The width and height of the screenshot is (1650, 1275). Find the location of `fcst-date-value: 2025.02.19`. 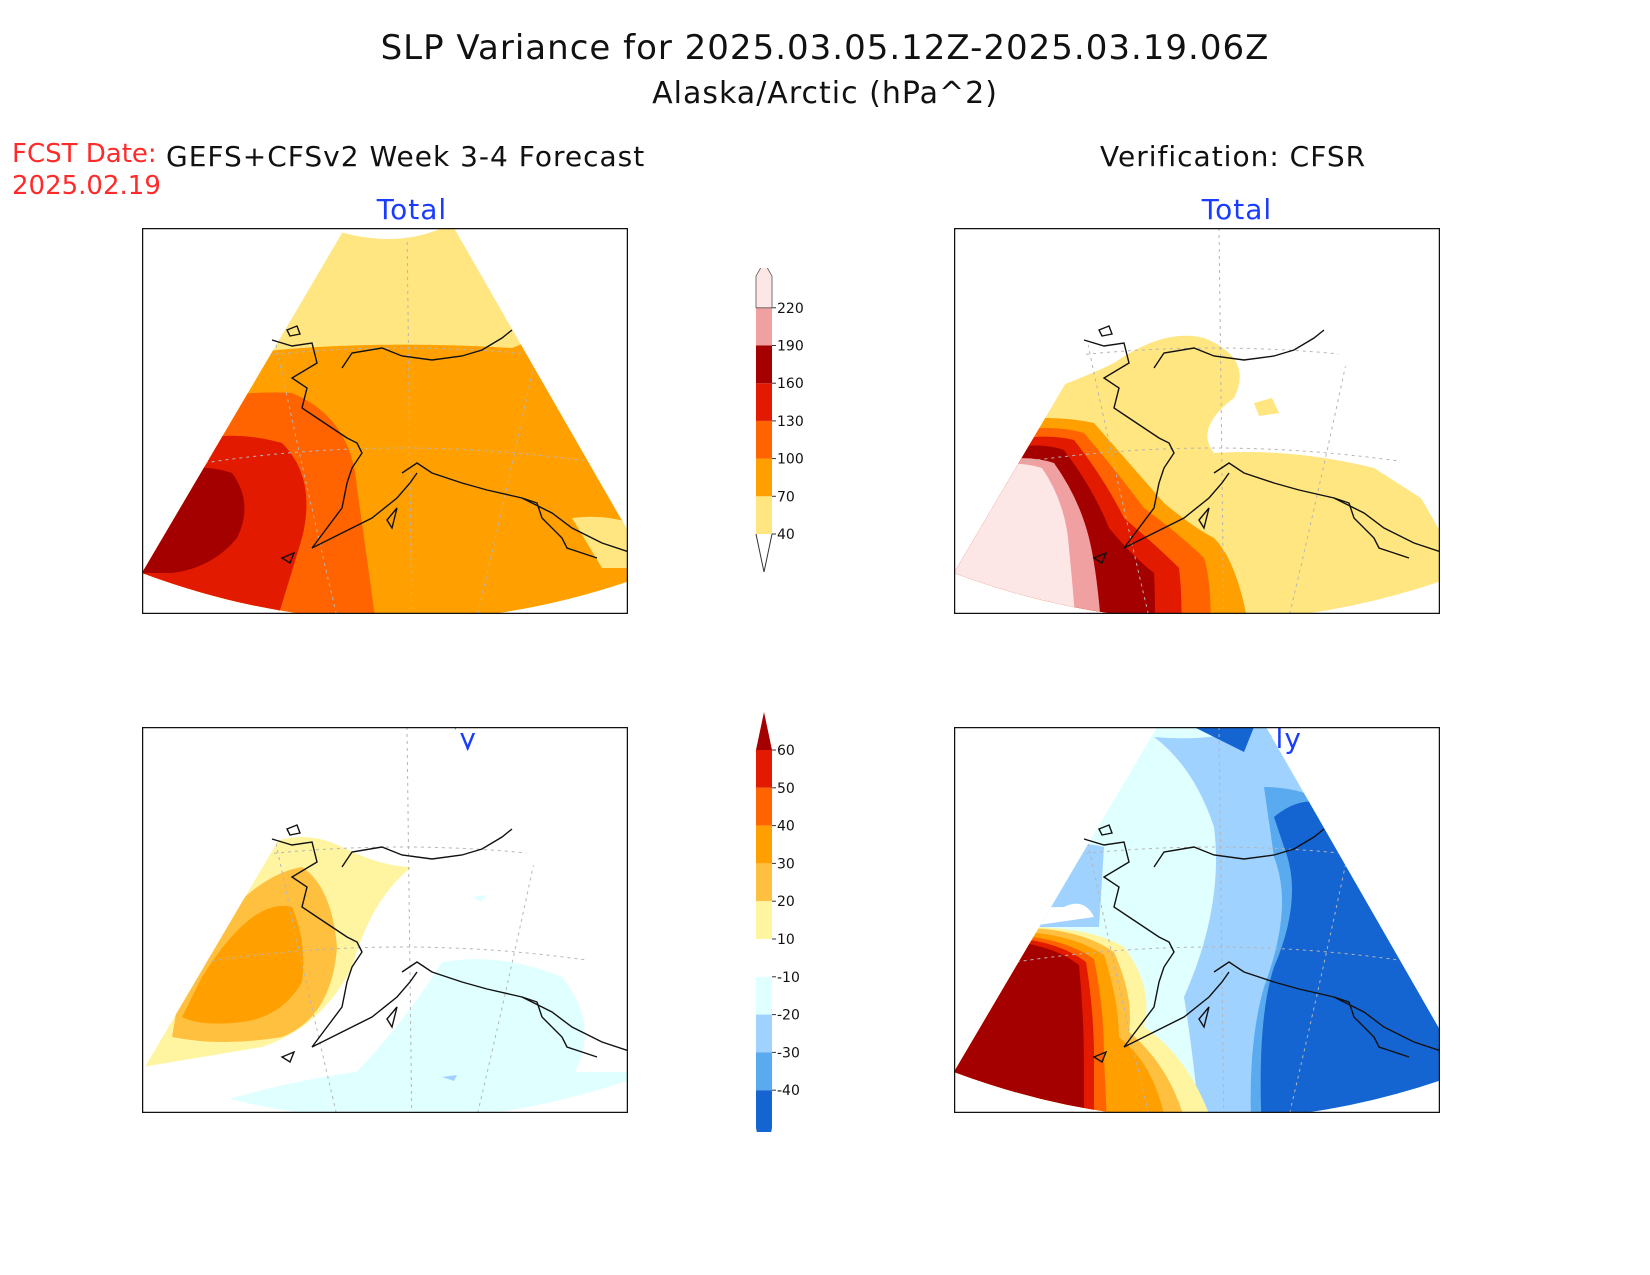

fcst-date-value: 2025.02.19 is located at coordinates (86, 186).